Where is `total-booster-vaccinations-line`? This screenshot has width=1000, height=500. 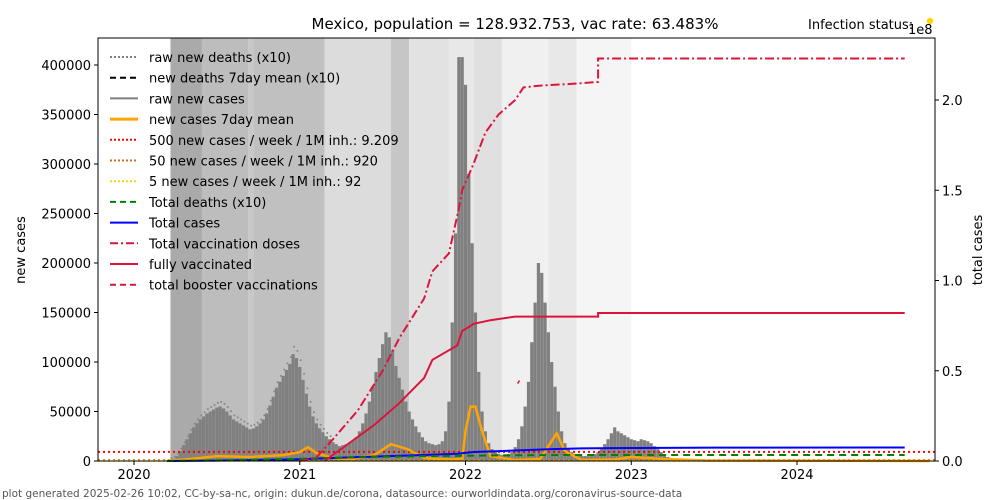 total-booster-vaccinations-line is located at coordinates (518, 382).